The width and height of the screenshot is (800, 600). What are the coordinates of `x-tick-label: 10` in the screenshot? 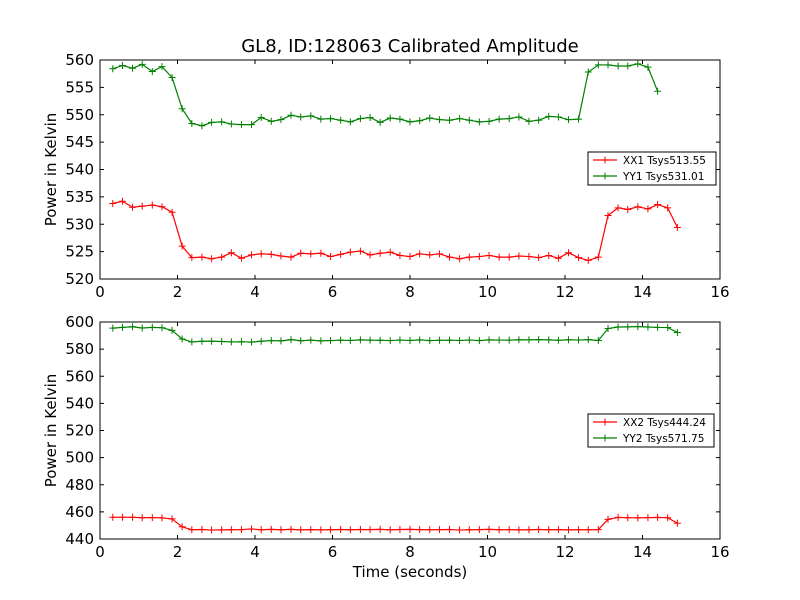 It's located at (487, 552).